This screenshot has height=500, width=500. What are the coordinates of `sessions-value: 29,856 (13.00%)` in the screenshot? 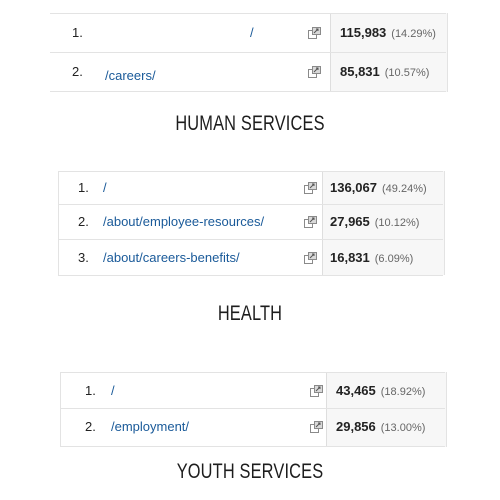 It's located at (380, 426).